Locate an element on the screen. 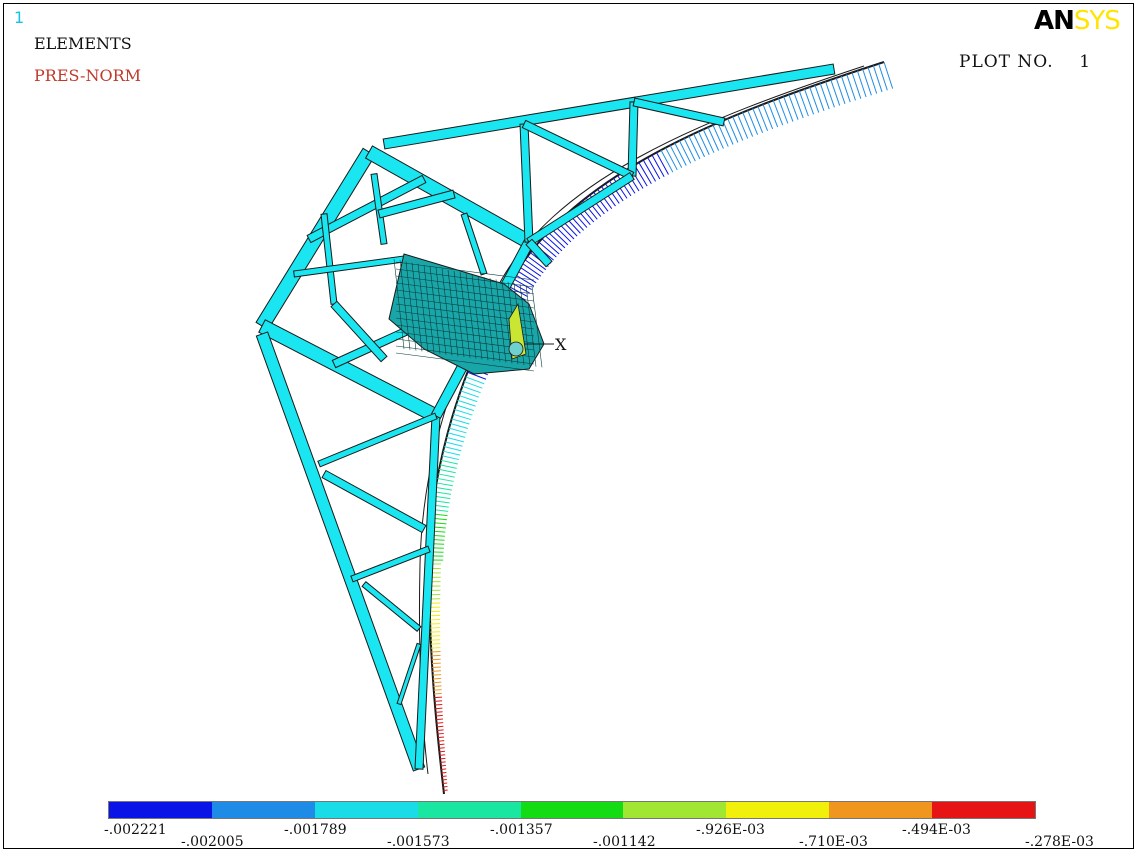 The height and width of the screenshot is (852, 1137). legend-tick-label: -.926E-03 is located at coordinates (730, 830).